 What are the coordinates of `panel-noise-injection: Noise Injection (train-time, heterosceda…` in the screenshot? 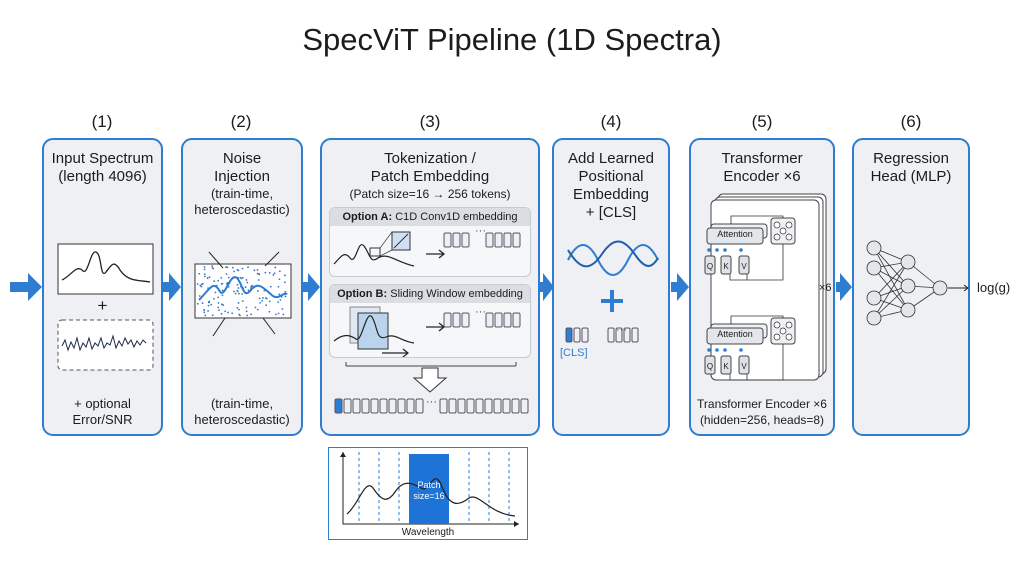 It's located at (242, 287).